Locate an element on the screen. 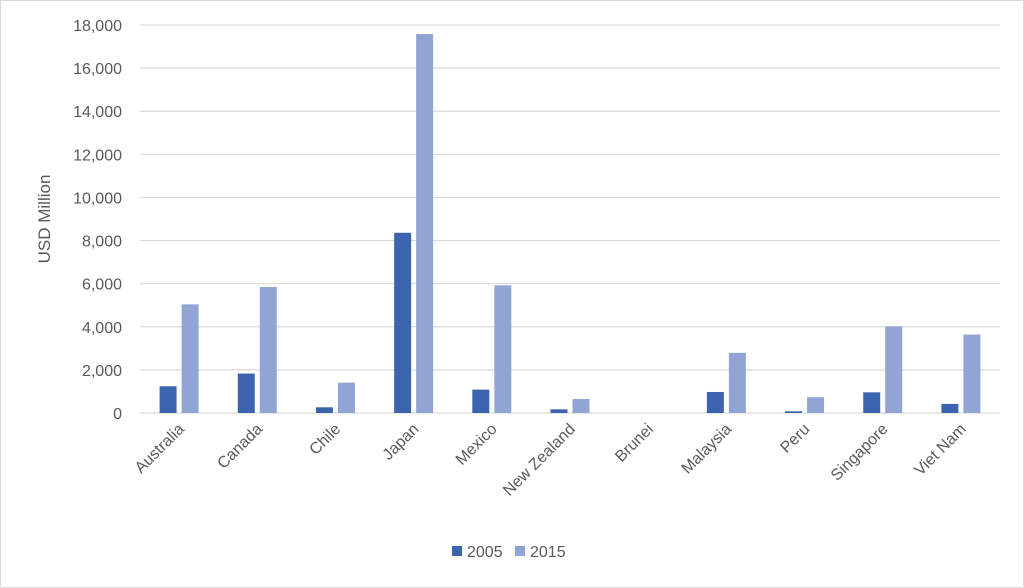 The image size is (1024, 588). x-tick-label: New Zealand is located at coordinates (539, 460).